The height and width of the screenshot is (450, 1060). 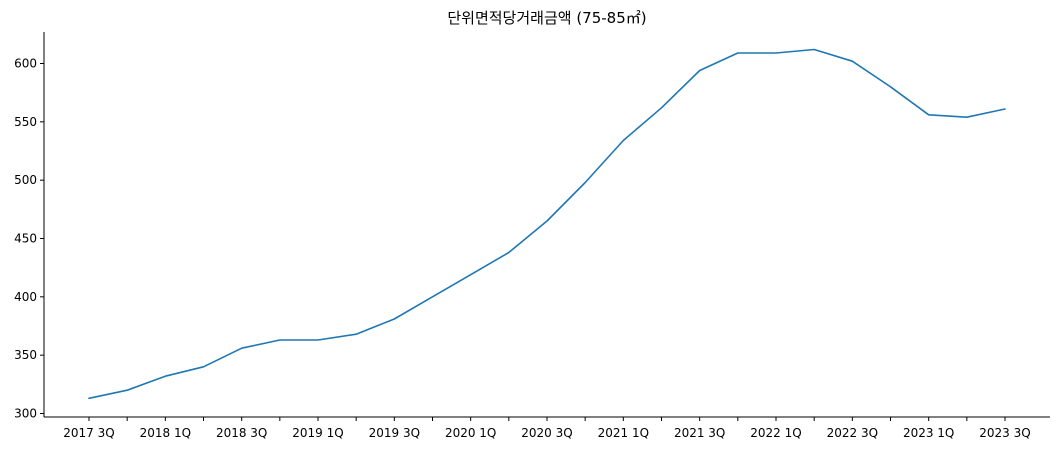 I want to click on x-tick-label: 2017 3Q, so click(x=88, y=433).